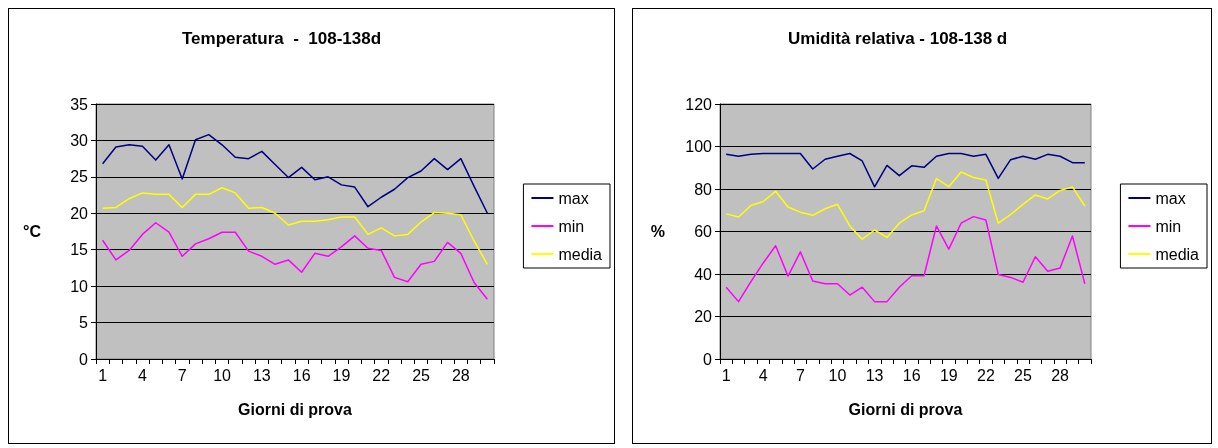  I want to click on y-tick-label: 120, so click(699, 104).